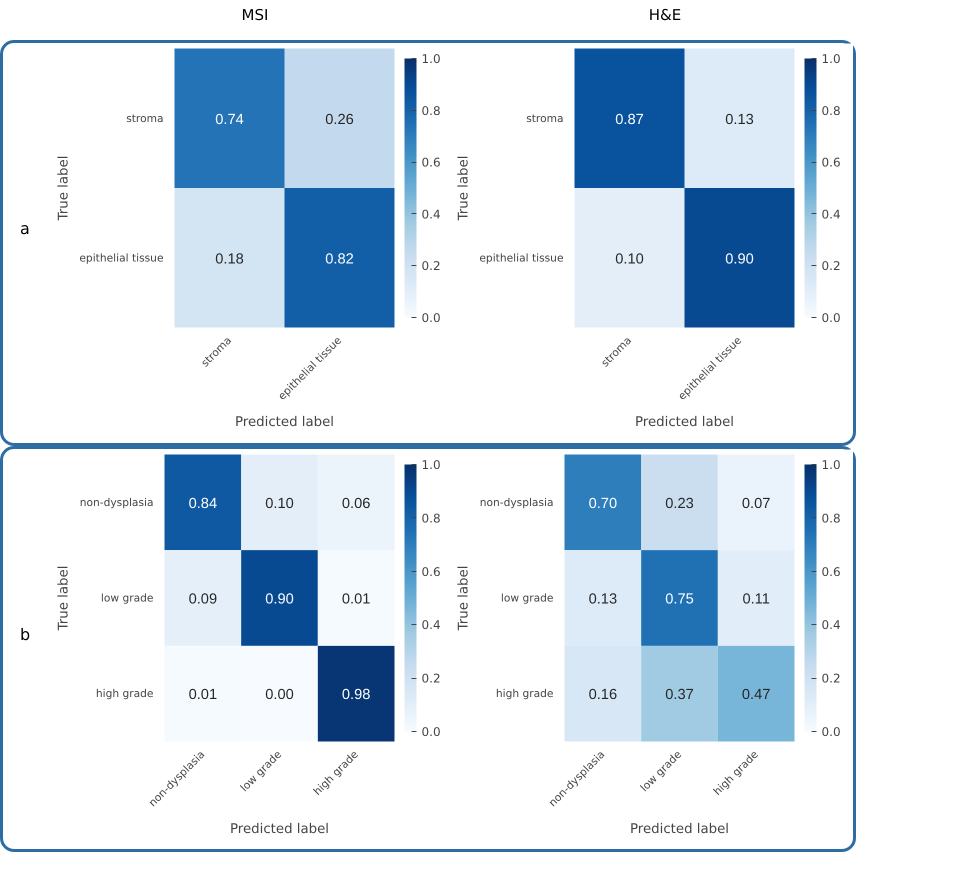 The image size is (953, 875). I want to click on data-label: 0.23, so click(679, 504).